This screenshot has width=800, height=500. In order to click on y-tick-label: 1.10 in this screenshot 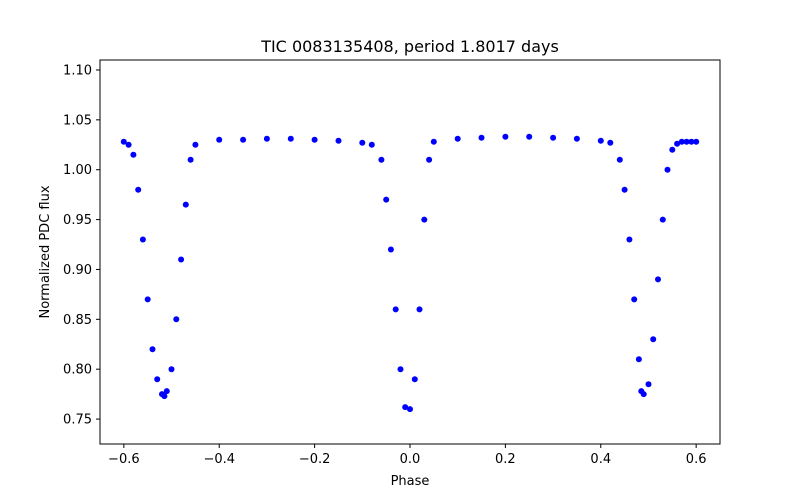, I will do `click(77, 70)`.